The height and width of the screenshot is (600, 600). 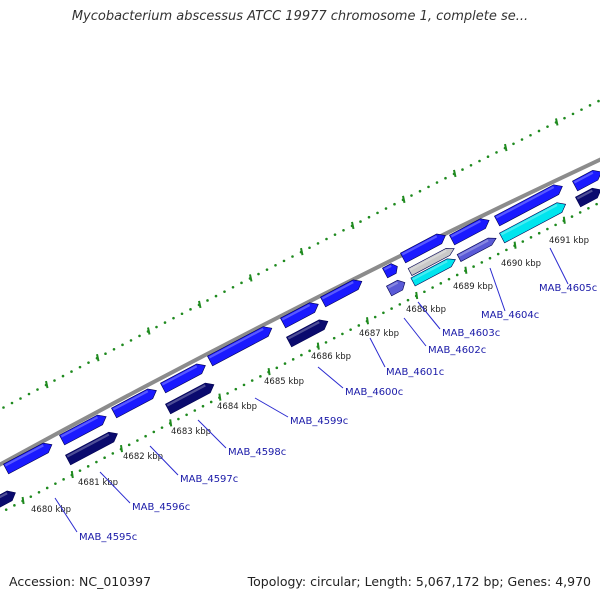 I want to click on gene-label-mab-4597c: MAB_4597c, so click(x=209, y=479).